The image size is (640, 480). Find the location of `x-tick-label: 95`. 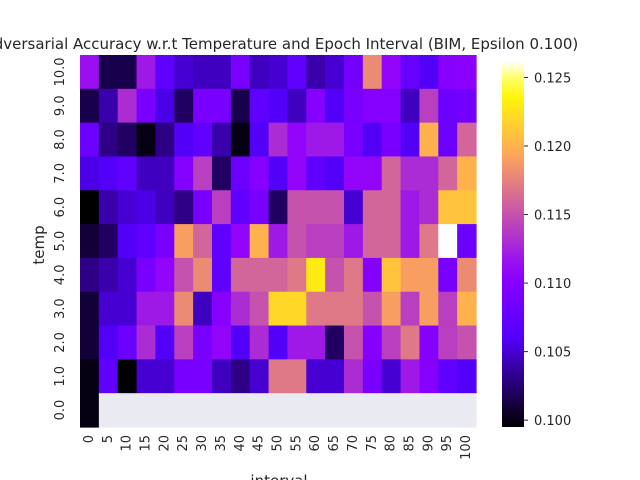

x-tick-label: 95 is located at coordinates (447, 443).